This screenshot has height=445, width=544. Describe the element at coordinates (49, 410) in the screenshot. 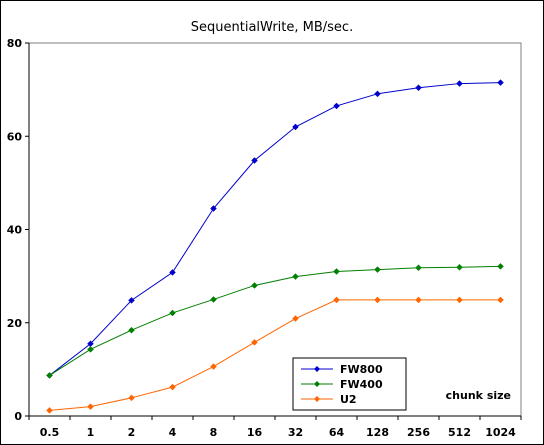

I see `data-point-U2-0.5` at that location.